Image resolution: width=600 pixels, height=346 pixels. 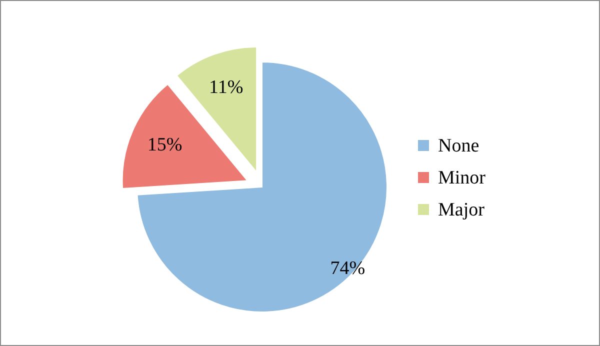 I want to click on legend-label: Major, so click(x=462, y=210).